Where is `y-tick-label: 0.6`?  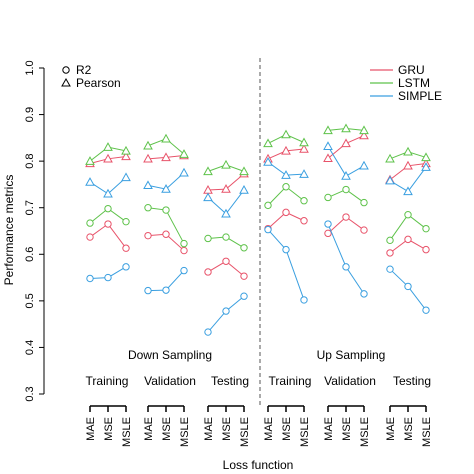
y-tick-label: 0.6 is located at coordinates (30, 254).